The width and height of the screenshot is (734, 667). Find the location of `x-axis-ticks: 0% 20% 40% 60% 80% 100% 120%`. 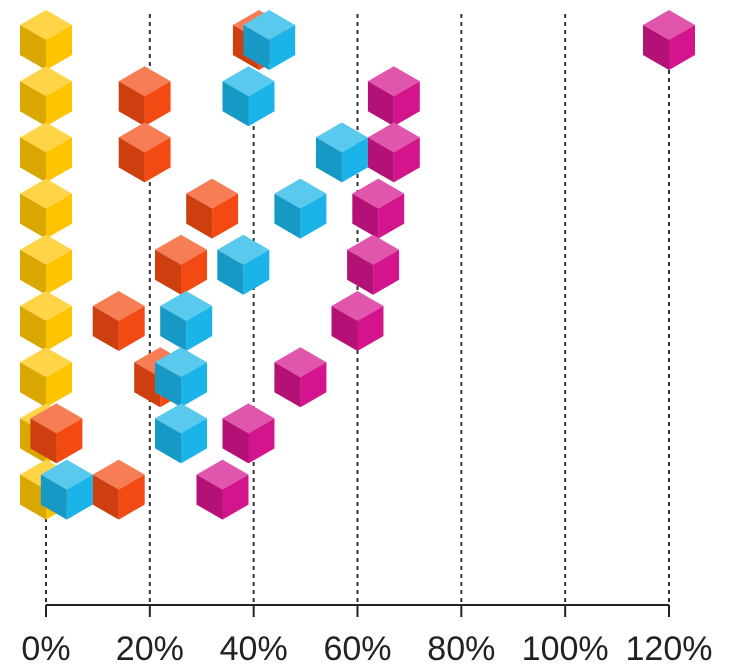

x-axis-ticks: 0% 20% 40% 60% 80% 100% 120% is located at coordinates (366, 636).